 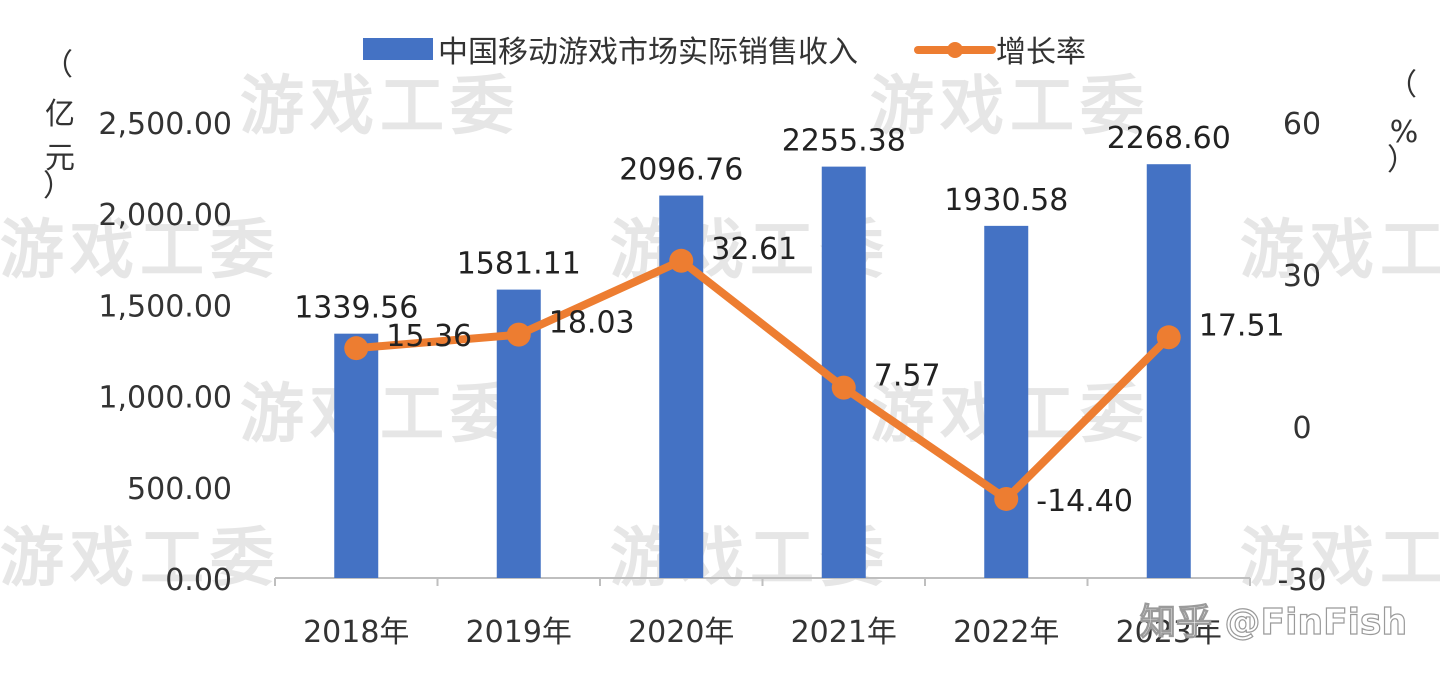 What do you see at coordinates (429, 336) in the screenshot?
I see `growth-data-label: 15.36` at bounding box center [429, 336].